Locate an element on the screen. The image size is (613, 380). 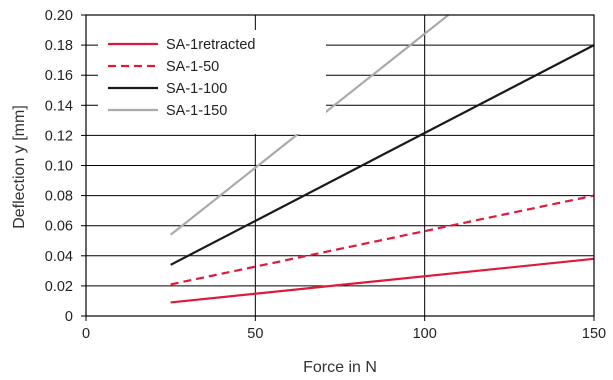
x-tick-label: 150 is located at coordinates (594, 334).